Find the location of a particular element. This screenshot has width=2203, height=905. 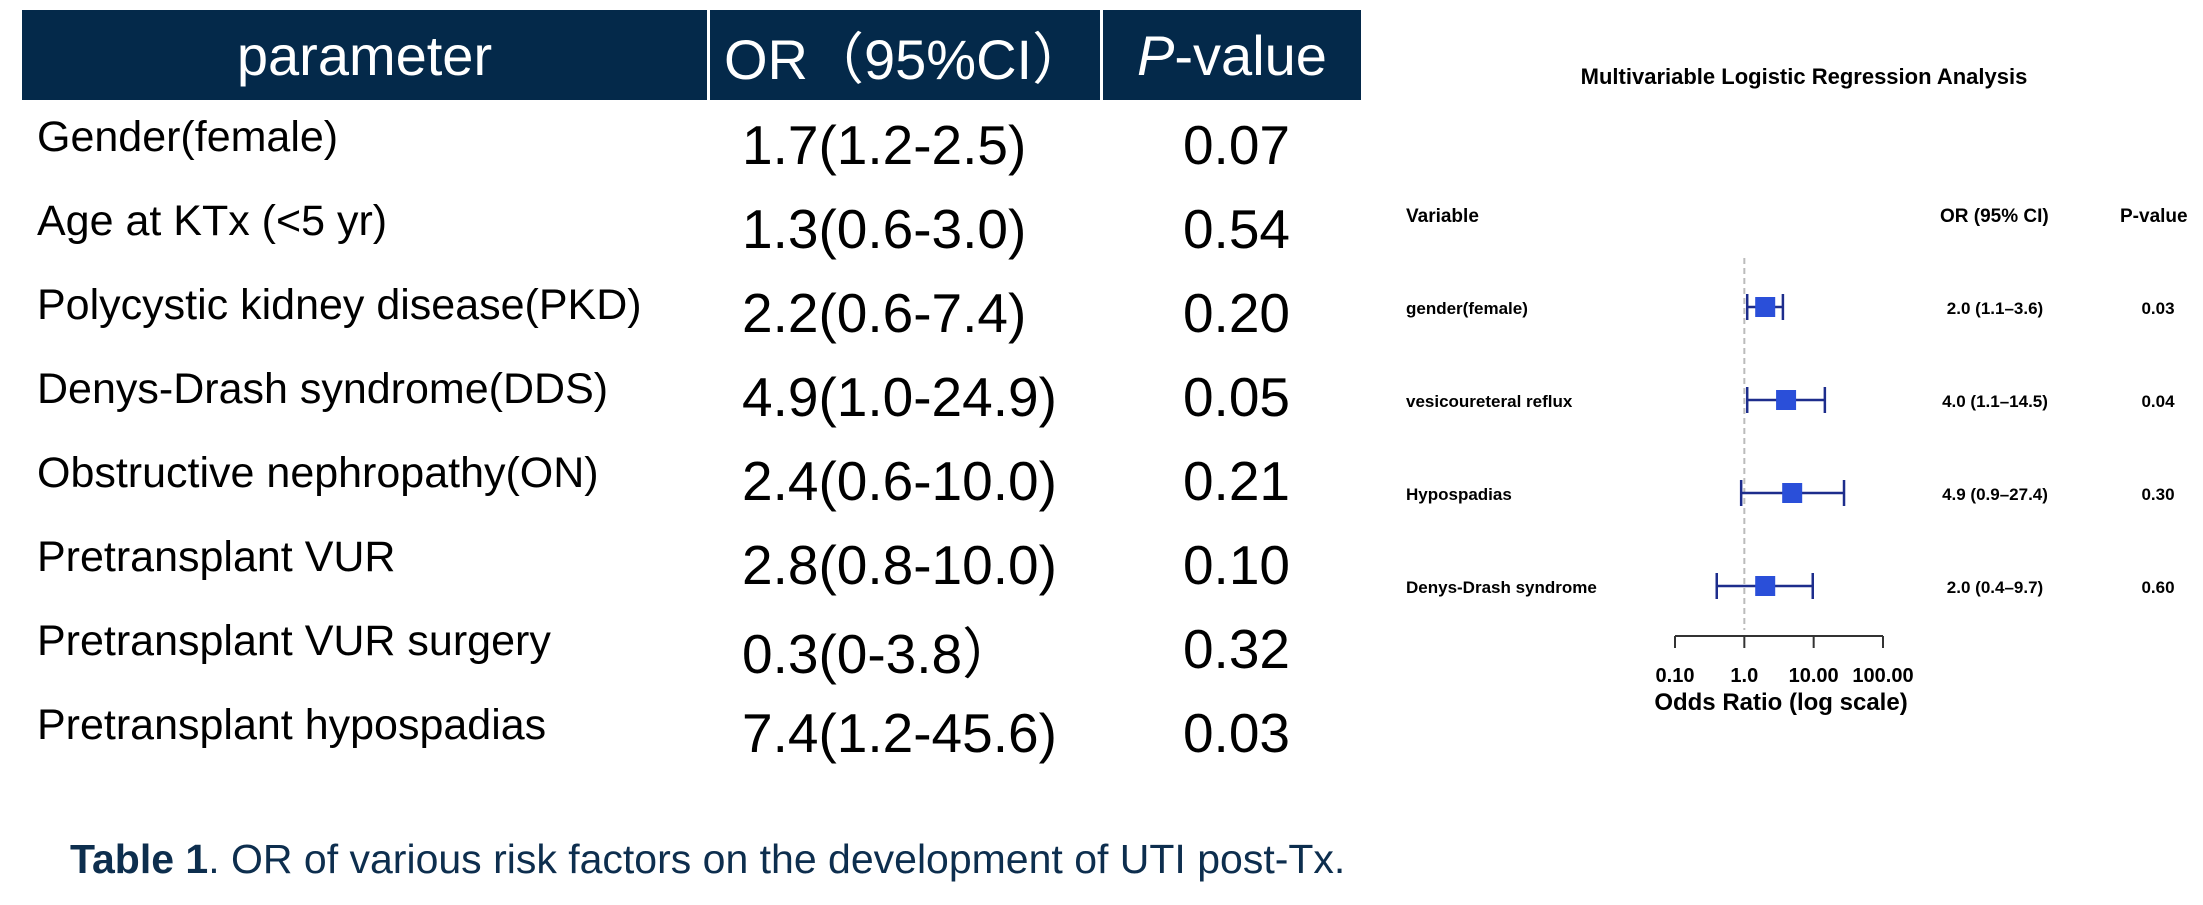

col-header-variable: Variable is located at coordinates (1442, 216).